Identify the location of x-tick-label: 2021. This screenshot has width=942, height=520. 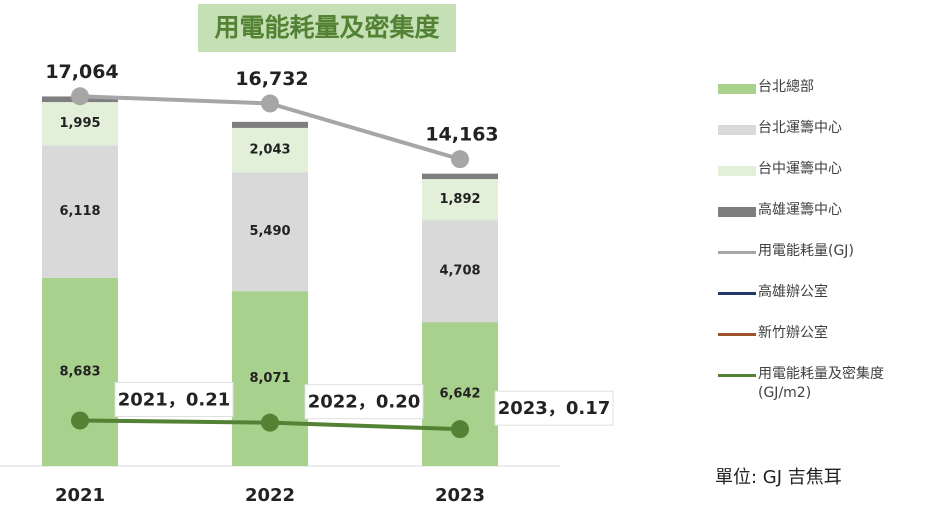
(80, 495).